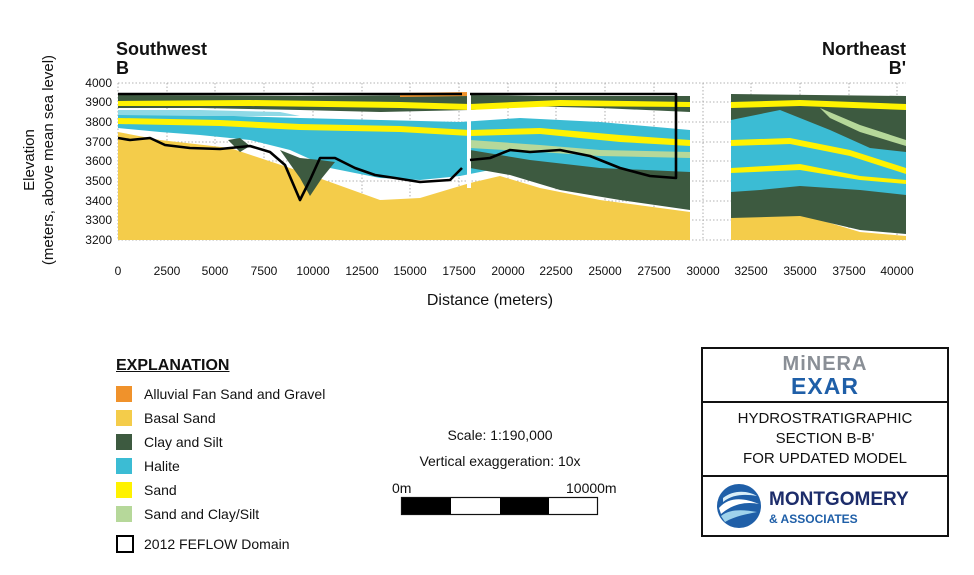 This screenshot has height=575, width=974. What do you see at coordinates (402, 488) in the screenshot?
I see `scale-bar-start-label: 0m` at bounding box center [402, 488].